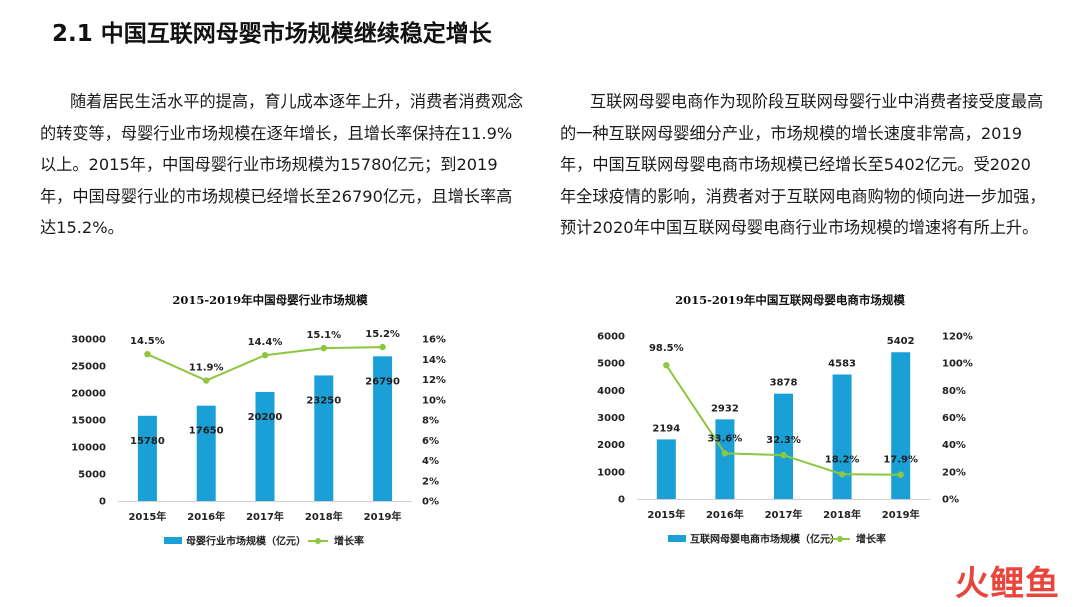 This screenshot has height=607, width=1080. What do you see at coordinates (434, 400) in the screenshot?
I see `undefined-right-tick-label: 10%` at bounding box center [434, 400].